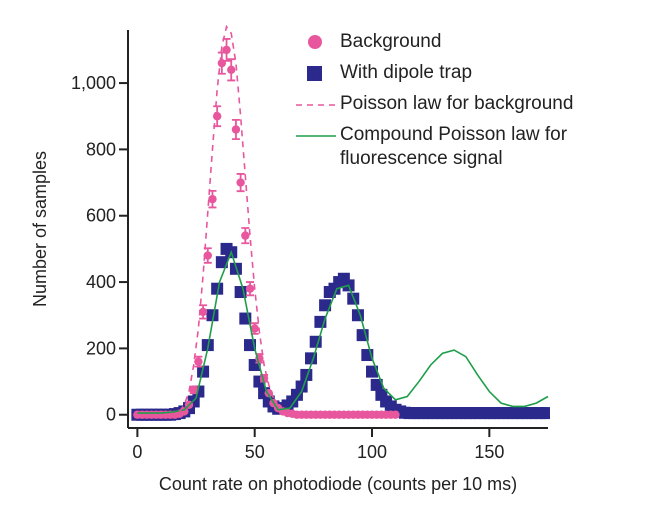  Describe the element at coordinates (101, 348) in the screenshot. I see `y-tick-label: 200` at that location.